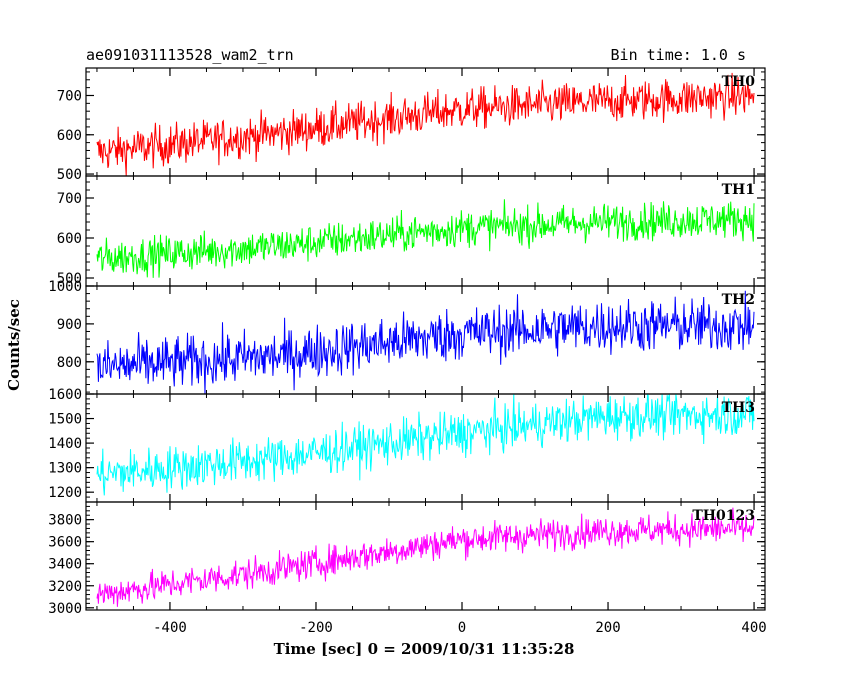  What do you see at coordinates (607, 628) in the screenshot?
I see `x-tick-label: 200` at bounding box center [607, 628].